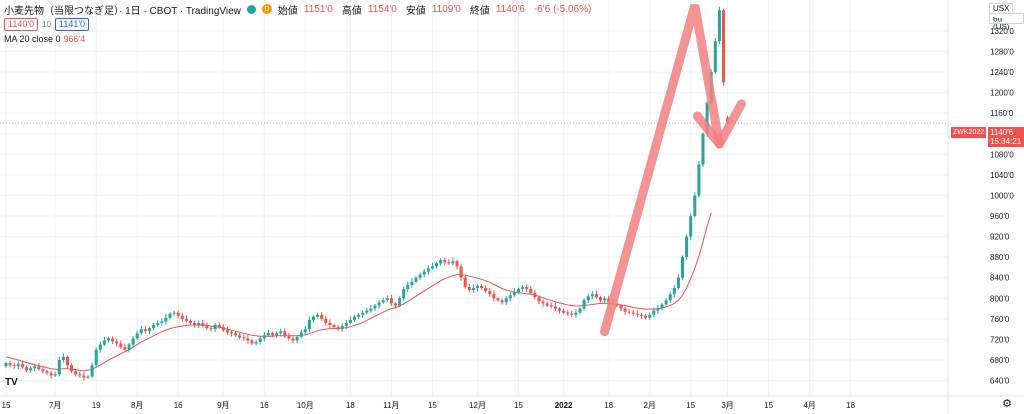 The height and width of the screenshot is (414, 1024). I want to click on time-tick-label: 8月, so click(137, 405).